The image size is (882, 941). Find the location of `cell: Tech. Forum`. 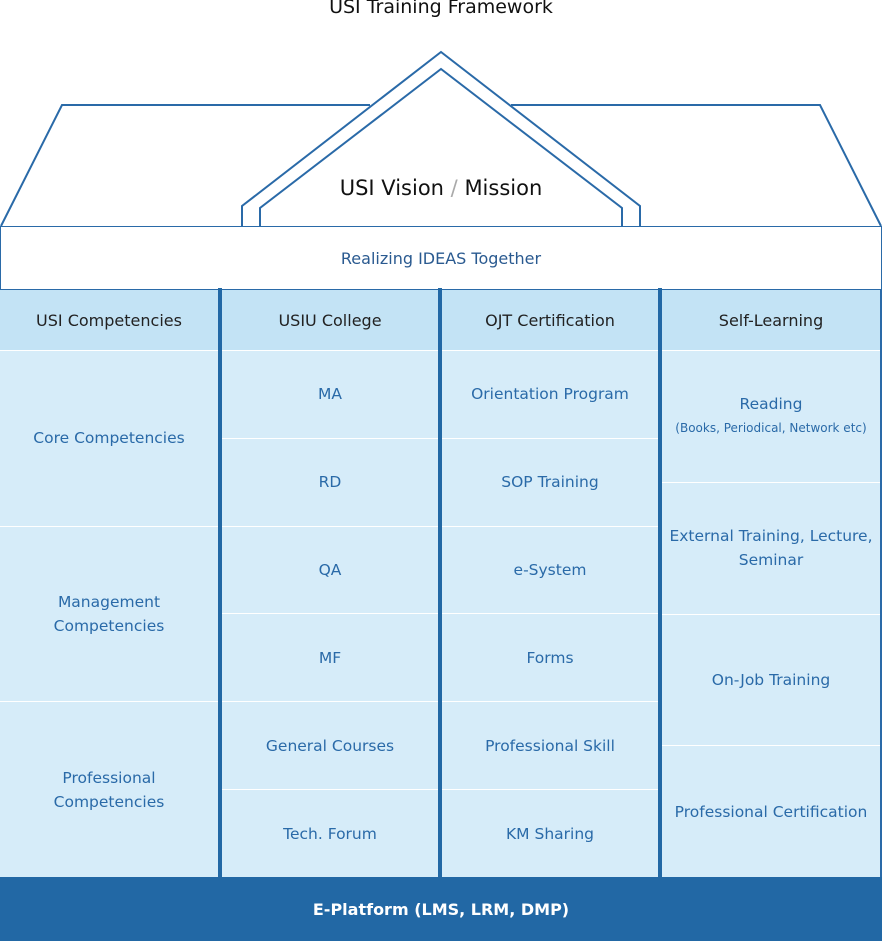

cell: Tech. Forum is located at coordinates (330, 833).